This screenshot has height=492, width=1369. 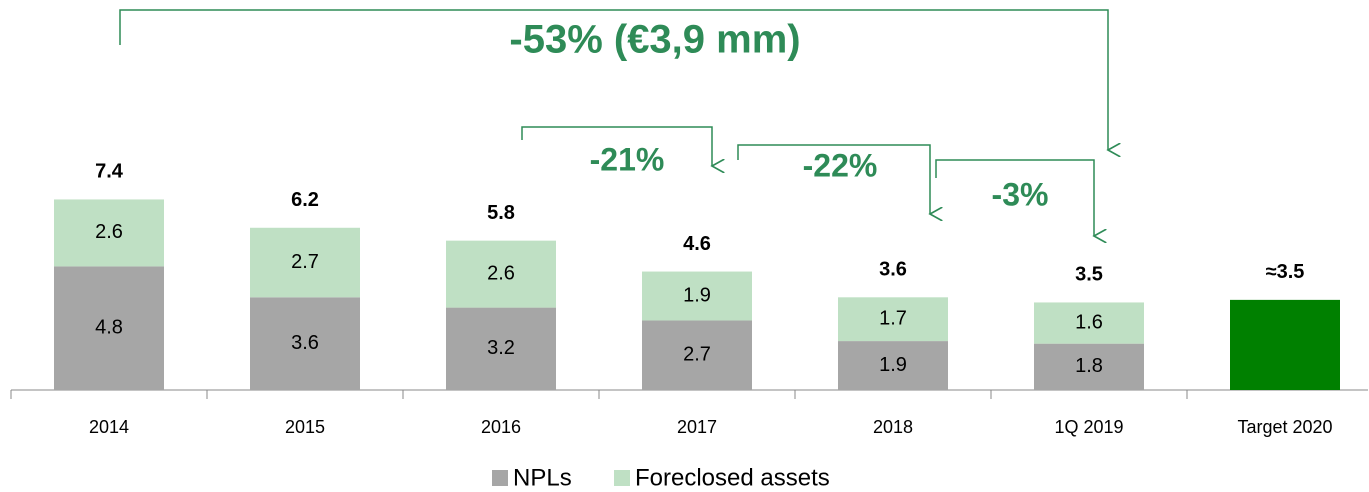 I want to click on legend-label: Foreclosed assets, so click(x=732, y=477).